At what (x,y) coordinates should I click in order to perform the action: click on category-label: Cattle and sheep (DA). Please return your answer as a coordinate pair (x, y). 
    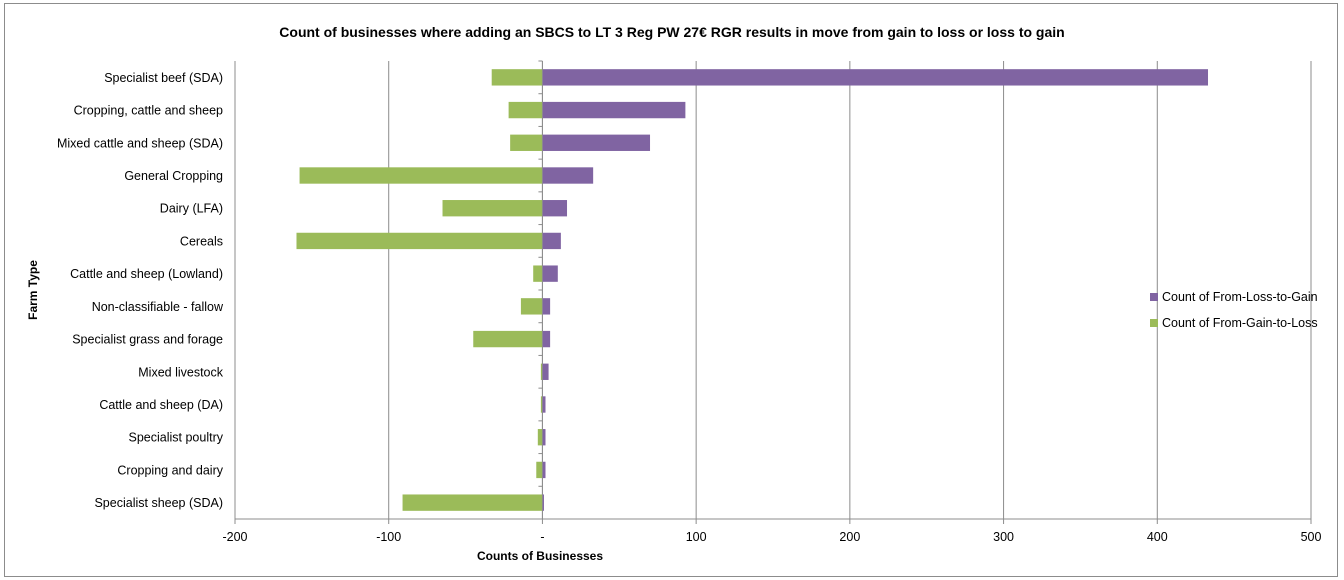
    Looking at the image, I should click on (161, 405).